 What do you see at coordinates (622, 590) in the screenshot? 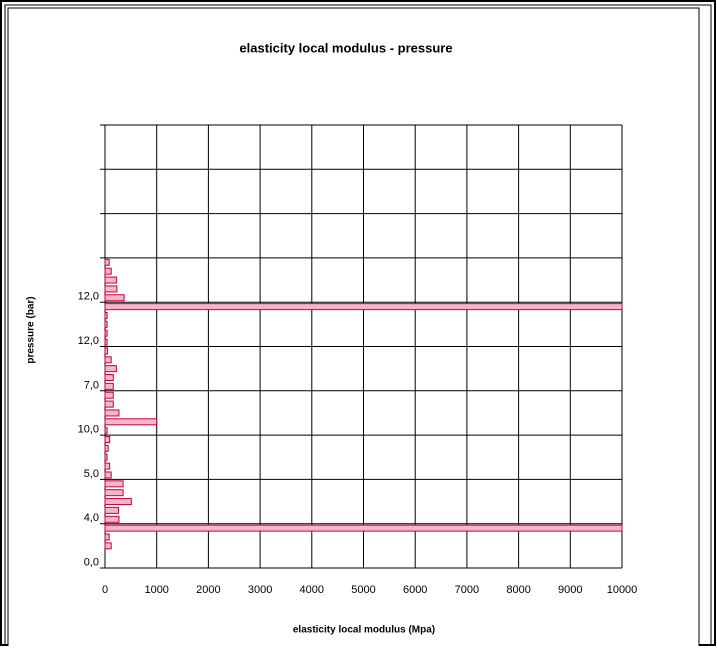
I see `x-tick-label: 10000` at bounding box center [622, 590].